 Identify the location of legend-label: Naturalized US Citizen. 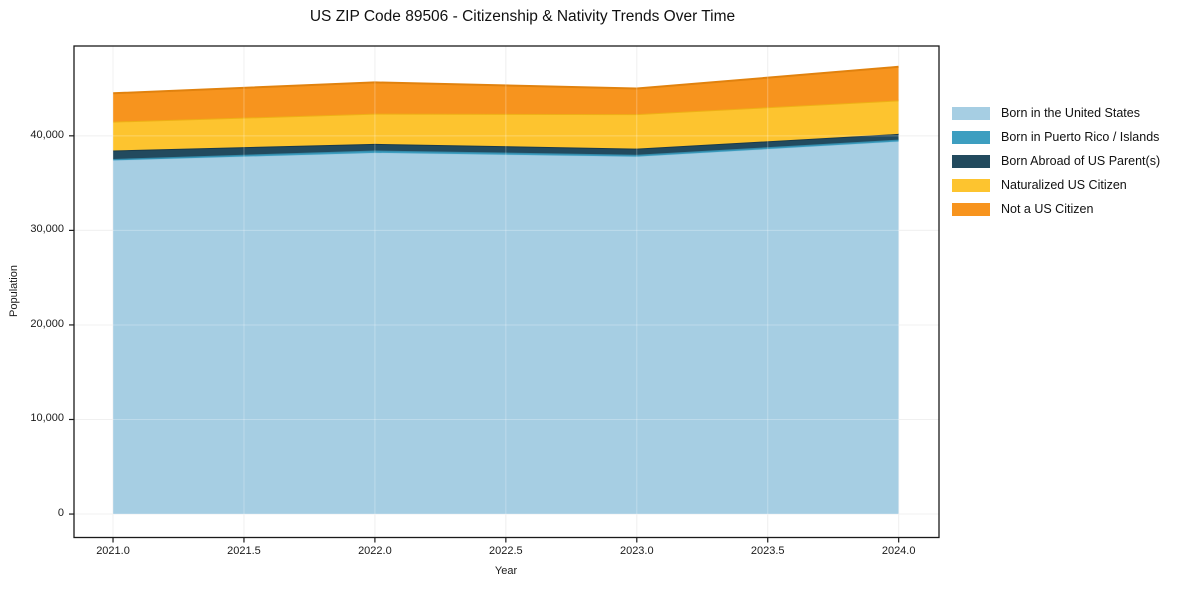
(1064, 185).